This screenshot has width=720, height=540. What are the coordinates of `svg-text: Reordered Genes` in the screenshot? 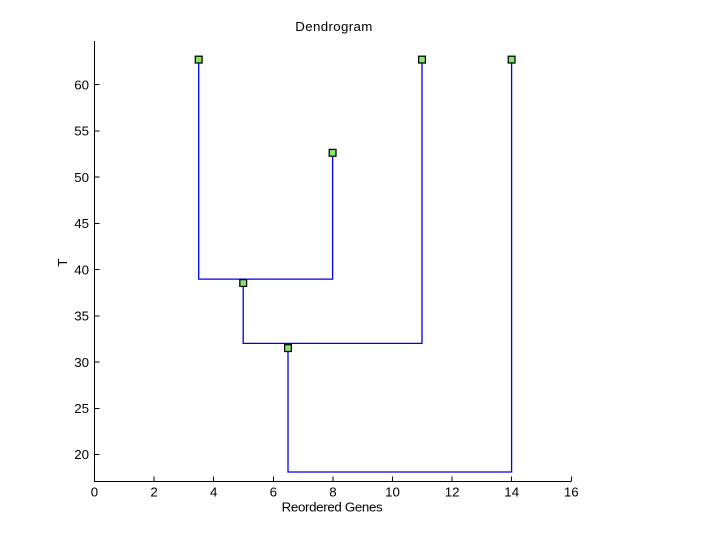 It's located at (332, 507).